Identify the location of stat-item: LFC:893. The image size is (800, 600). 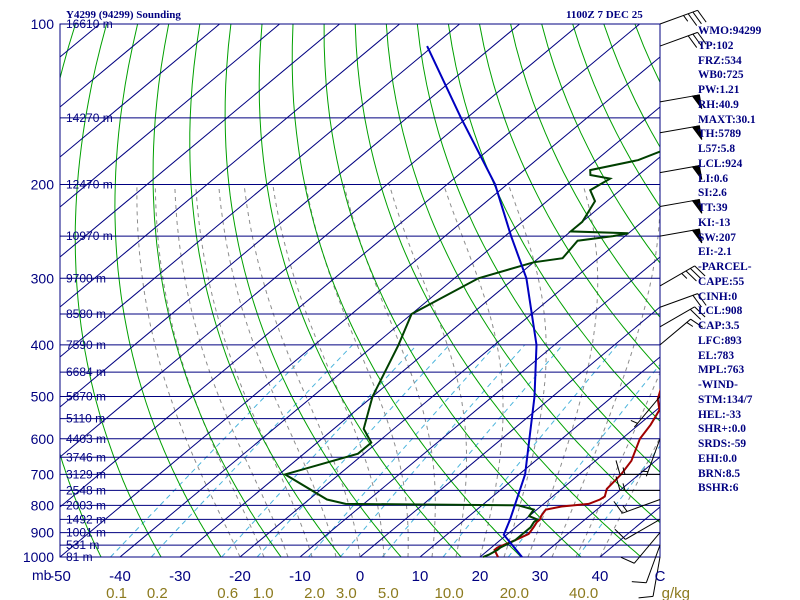
(720, 340).